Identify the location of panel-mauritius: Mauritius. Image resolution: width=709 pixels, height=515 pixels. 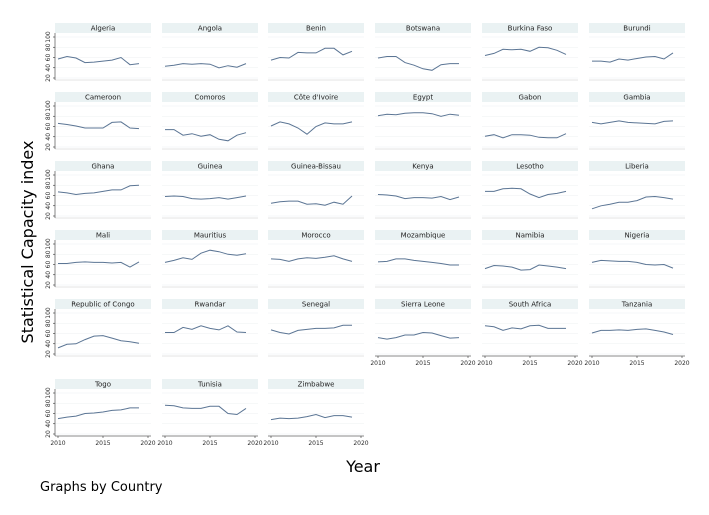
(210, 259).